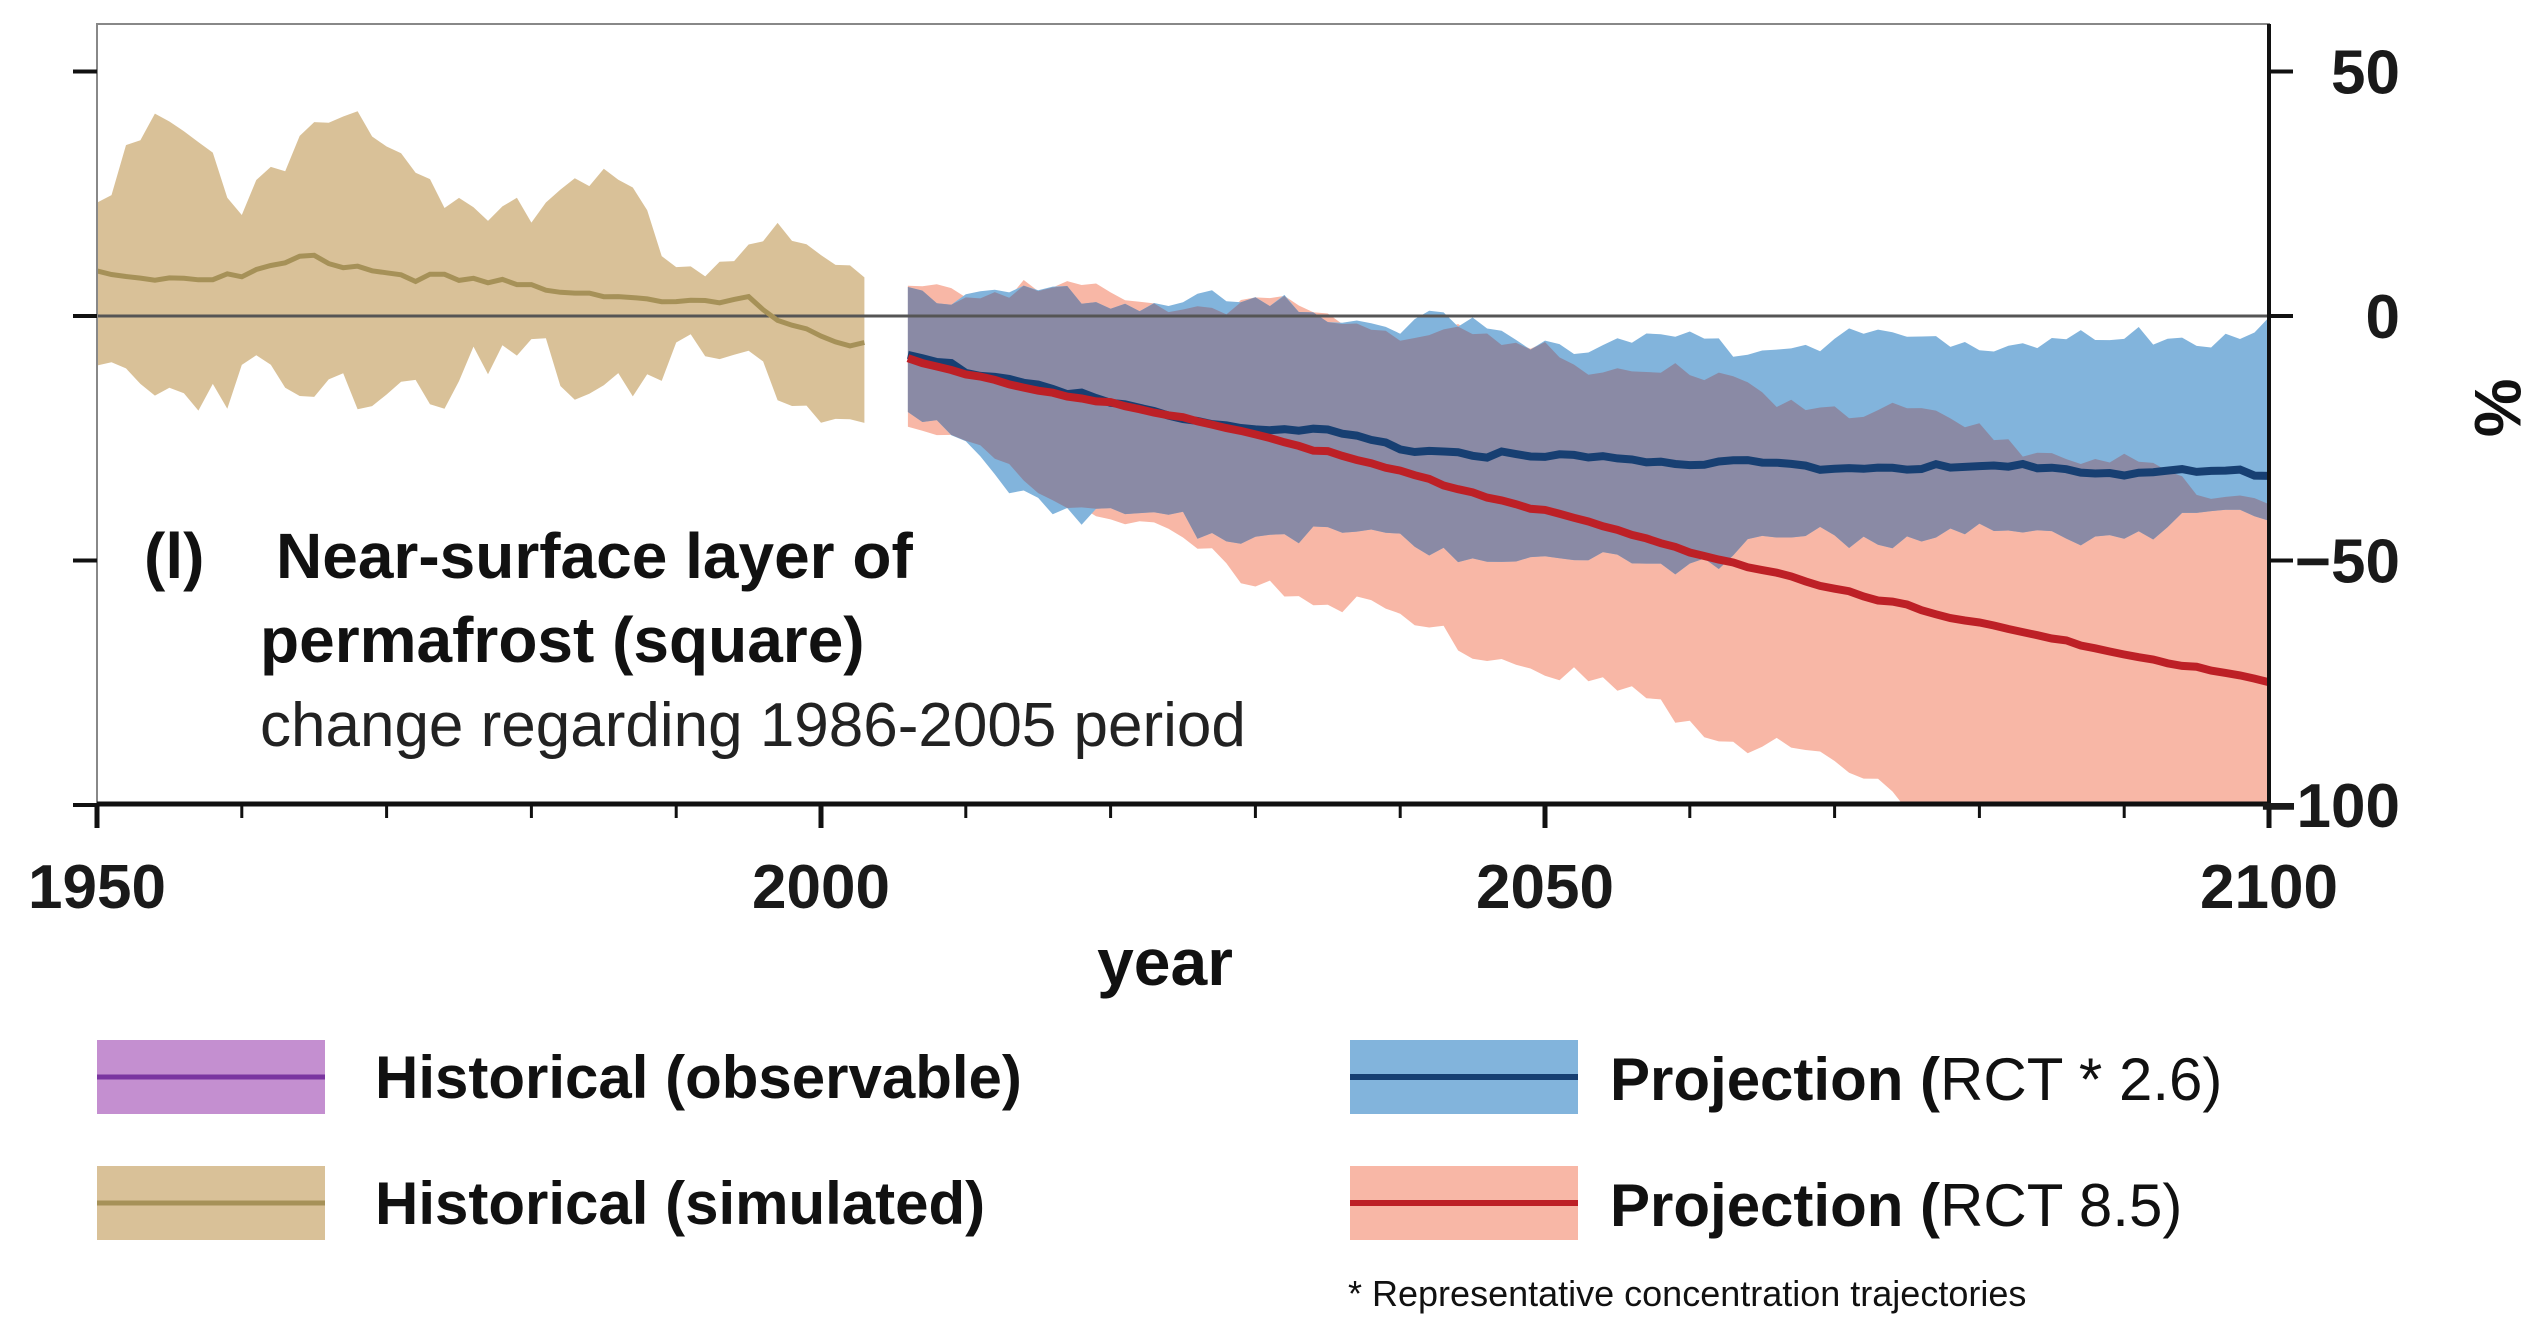 Image resolution: width=2538 pixels, height=1329 pixels. What do you see at coordinates (562, 640) in the screenshot?
I see `chart-title-line2: permafrost (square)` at bounding box center [562, 640].